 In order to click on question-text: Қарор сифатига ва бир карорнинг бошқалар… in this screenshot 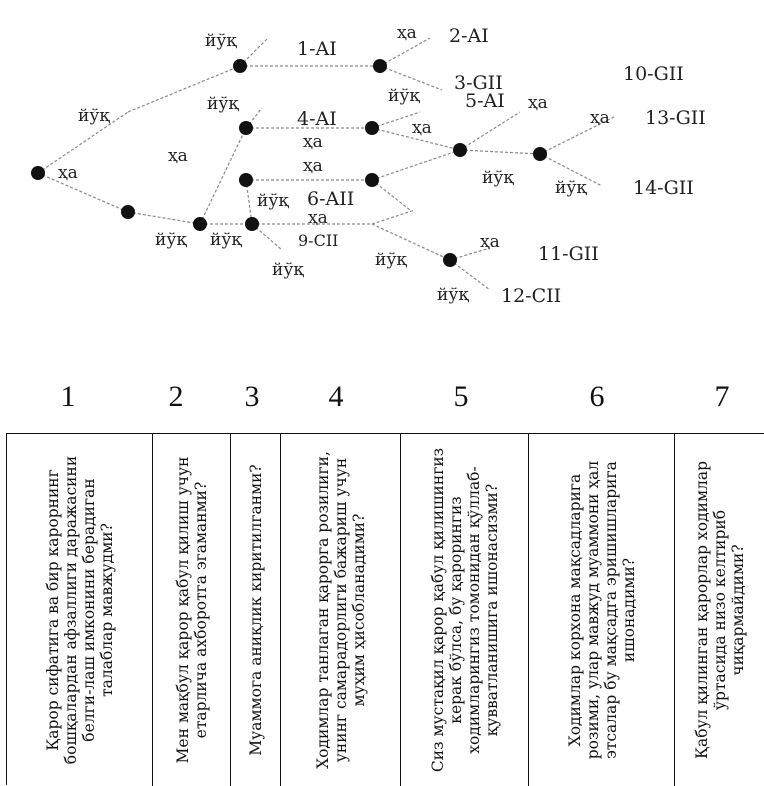, I will do `click(79, 610)`.